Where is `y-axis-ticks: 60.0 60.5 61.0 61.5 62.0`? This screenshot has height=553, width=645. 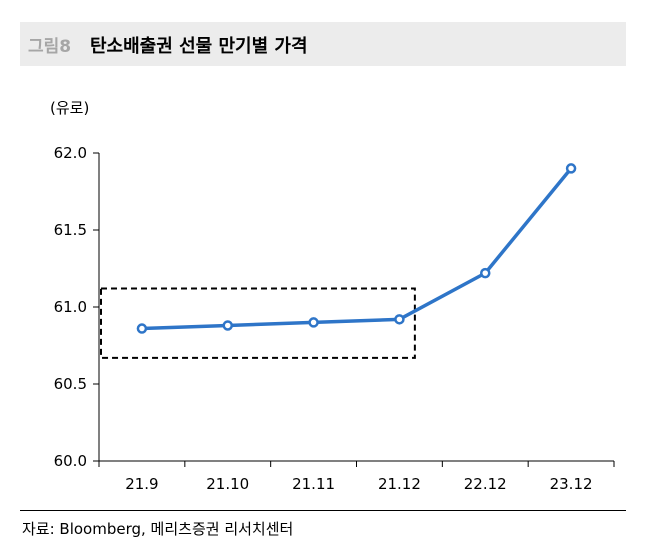
y-axis-ticks: 60.0 60.5 61.0 61.5 62.0 is located at coordinates (76, 307).